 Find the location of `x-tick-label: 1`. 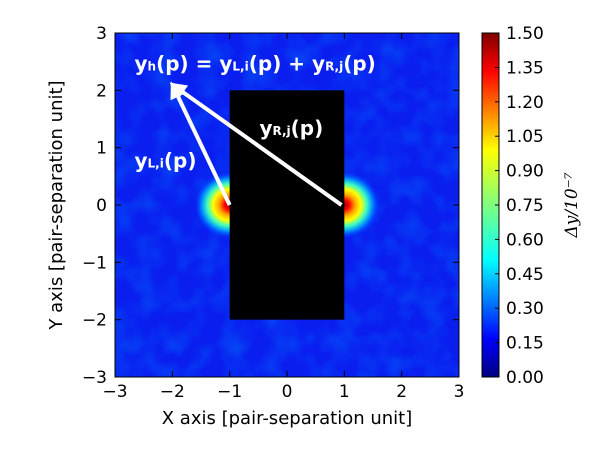

x-tick-label: 1 is located at coordinates (344, 392).